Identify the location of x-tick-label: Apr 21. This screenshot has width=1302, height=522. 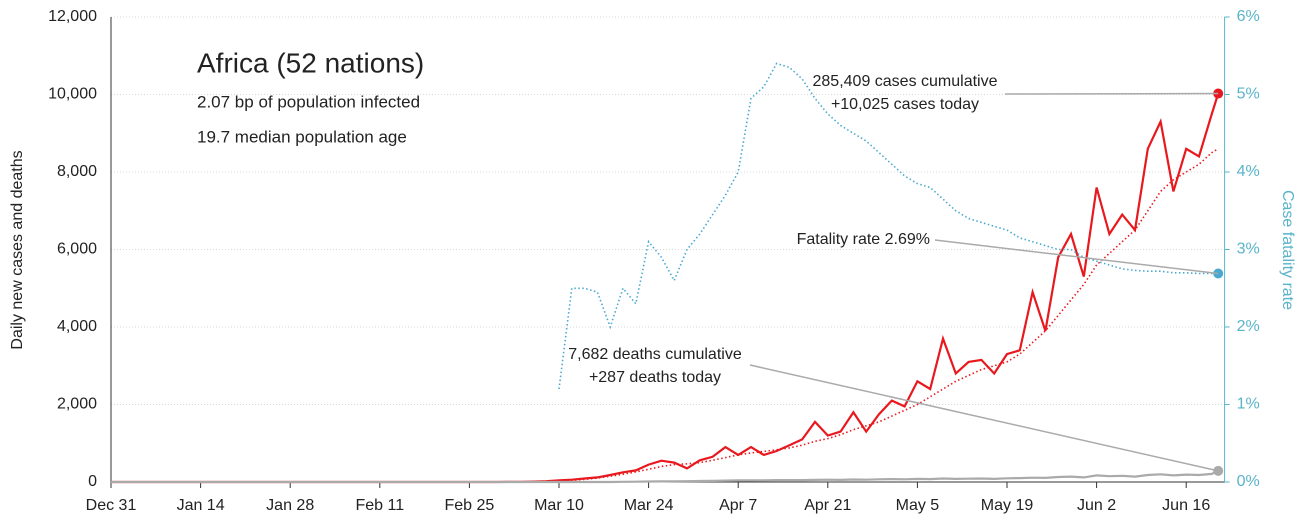
(827, 505).